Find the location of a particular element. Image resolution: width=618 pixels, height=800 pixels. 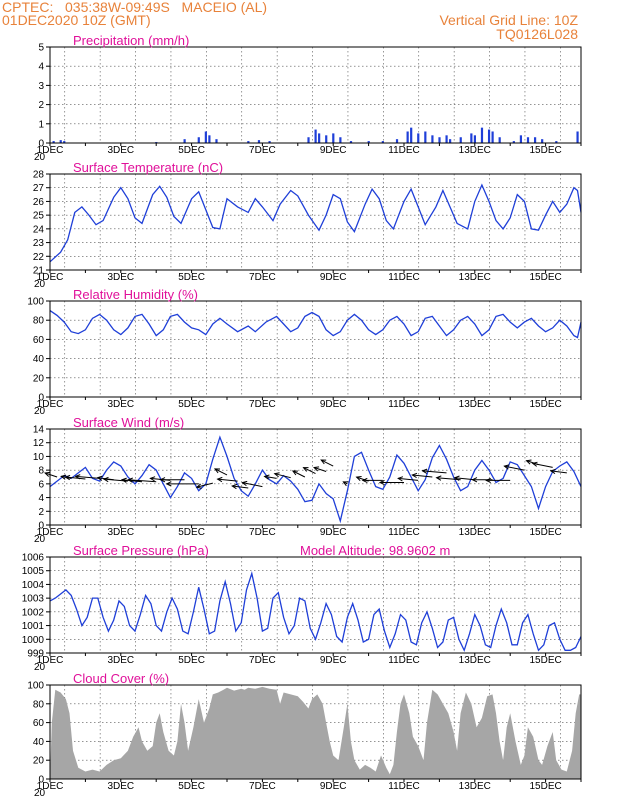

series-line-relative-humidity is located at coordinates (315, 324).